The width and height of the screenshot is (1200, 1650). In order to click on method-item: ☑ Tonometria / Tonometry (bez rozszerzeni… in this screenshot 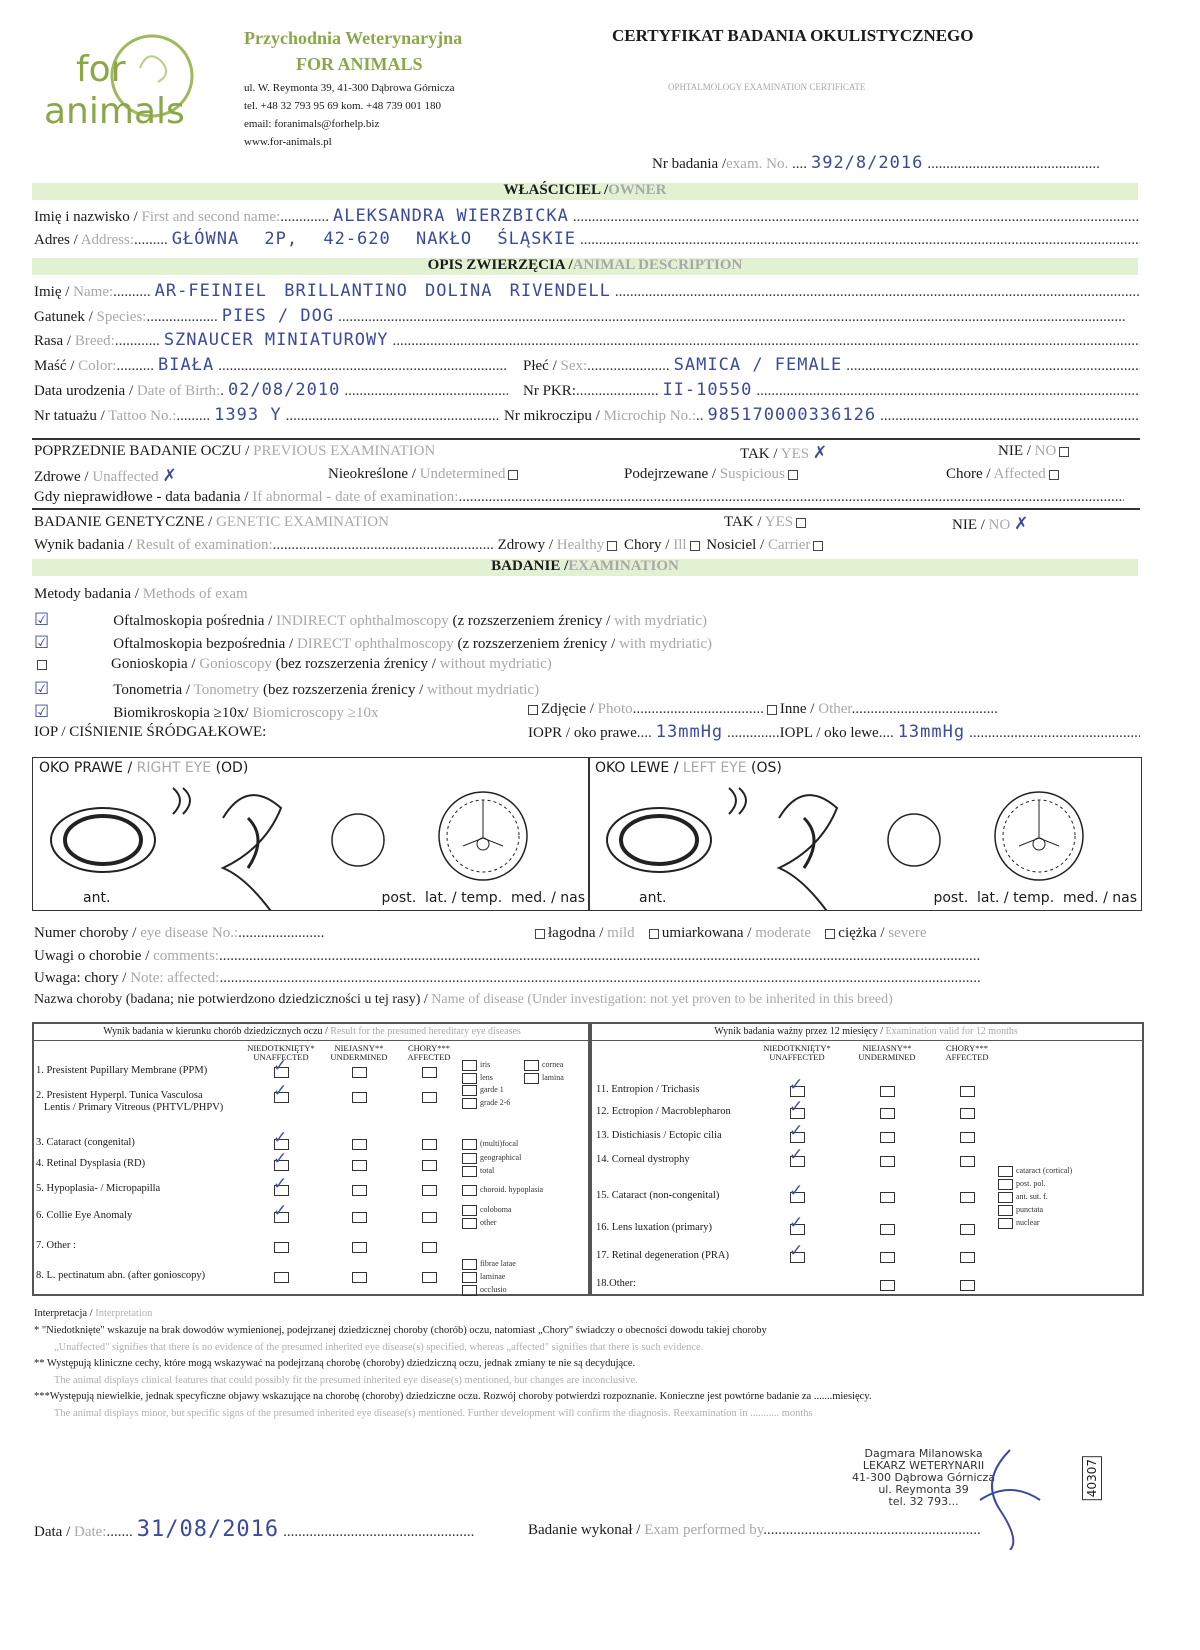, I will do `click(286, 689)`.